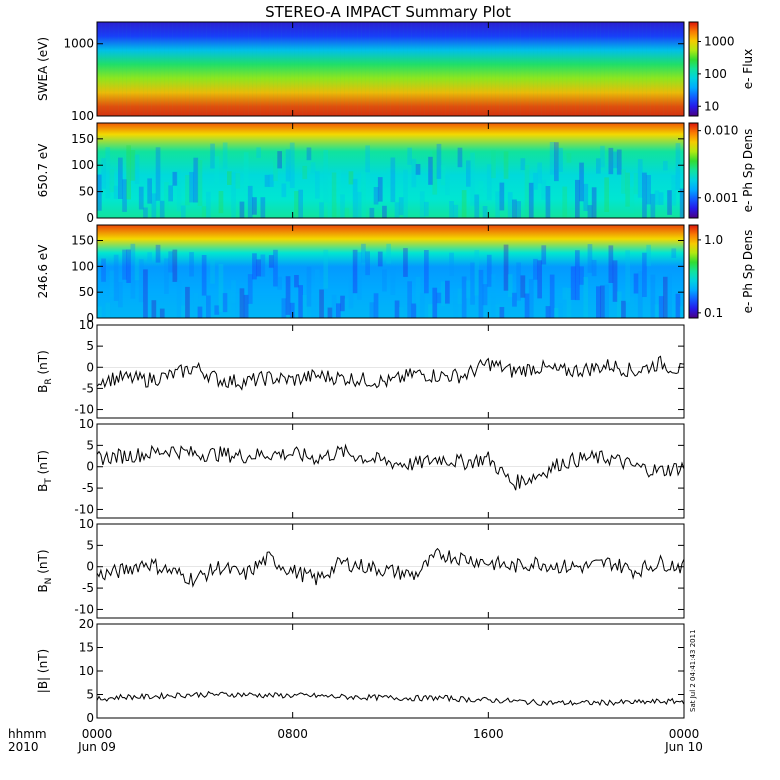 The width and height of the screenshot is (780, 780). What do you see at coordinates (390, 271) in the screenshot?
I see `panel-frame` at bounding box center [390, 271].